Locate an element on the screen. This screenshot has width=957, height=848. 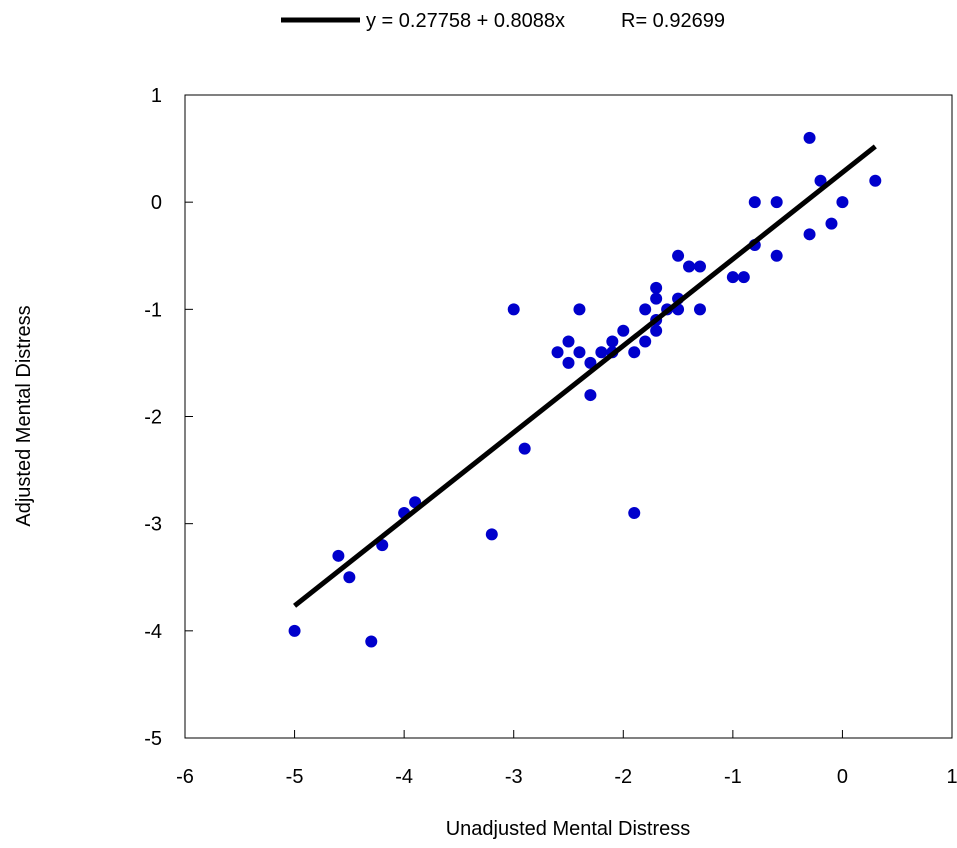
y-tick-label: -2 is located at coordinates (153, 418).